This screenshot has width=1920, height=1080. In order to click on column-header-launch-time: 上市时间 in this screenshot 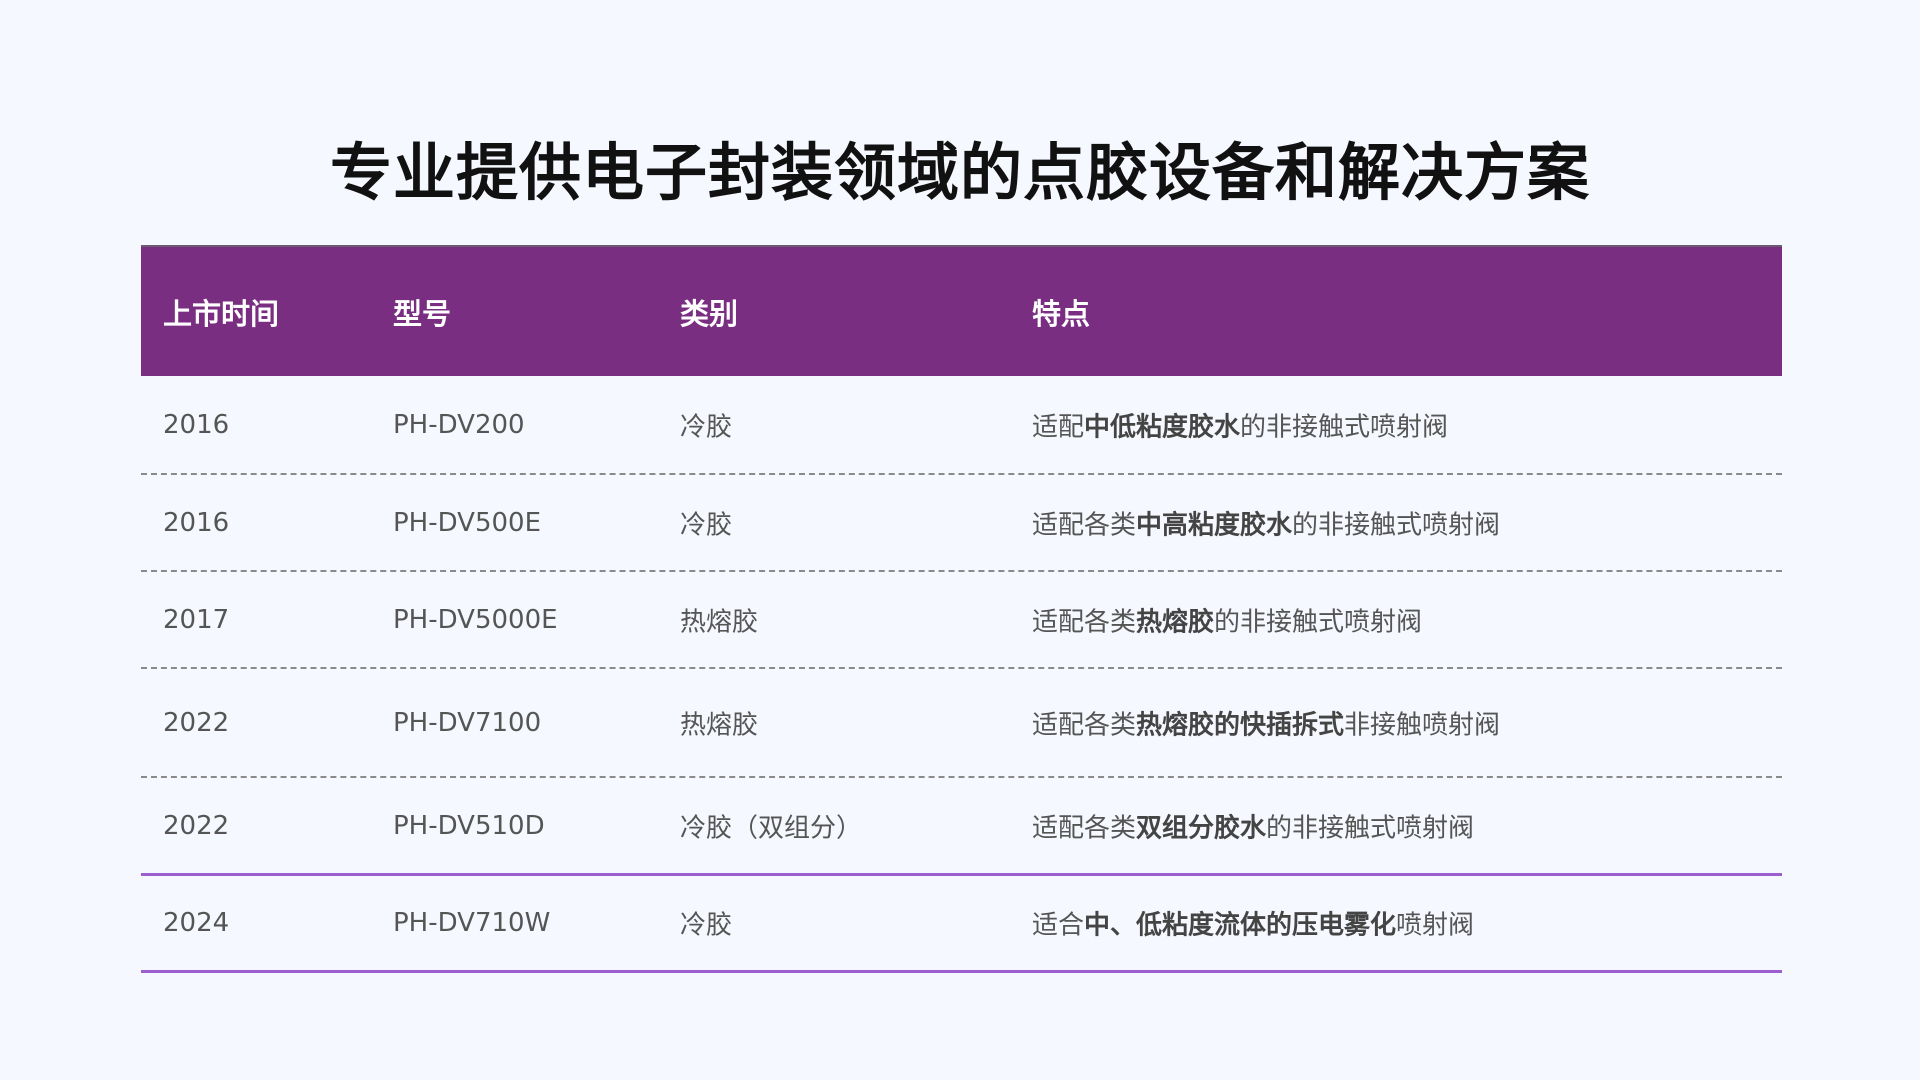, I will do `click(221, 313)`.